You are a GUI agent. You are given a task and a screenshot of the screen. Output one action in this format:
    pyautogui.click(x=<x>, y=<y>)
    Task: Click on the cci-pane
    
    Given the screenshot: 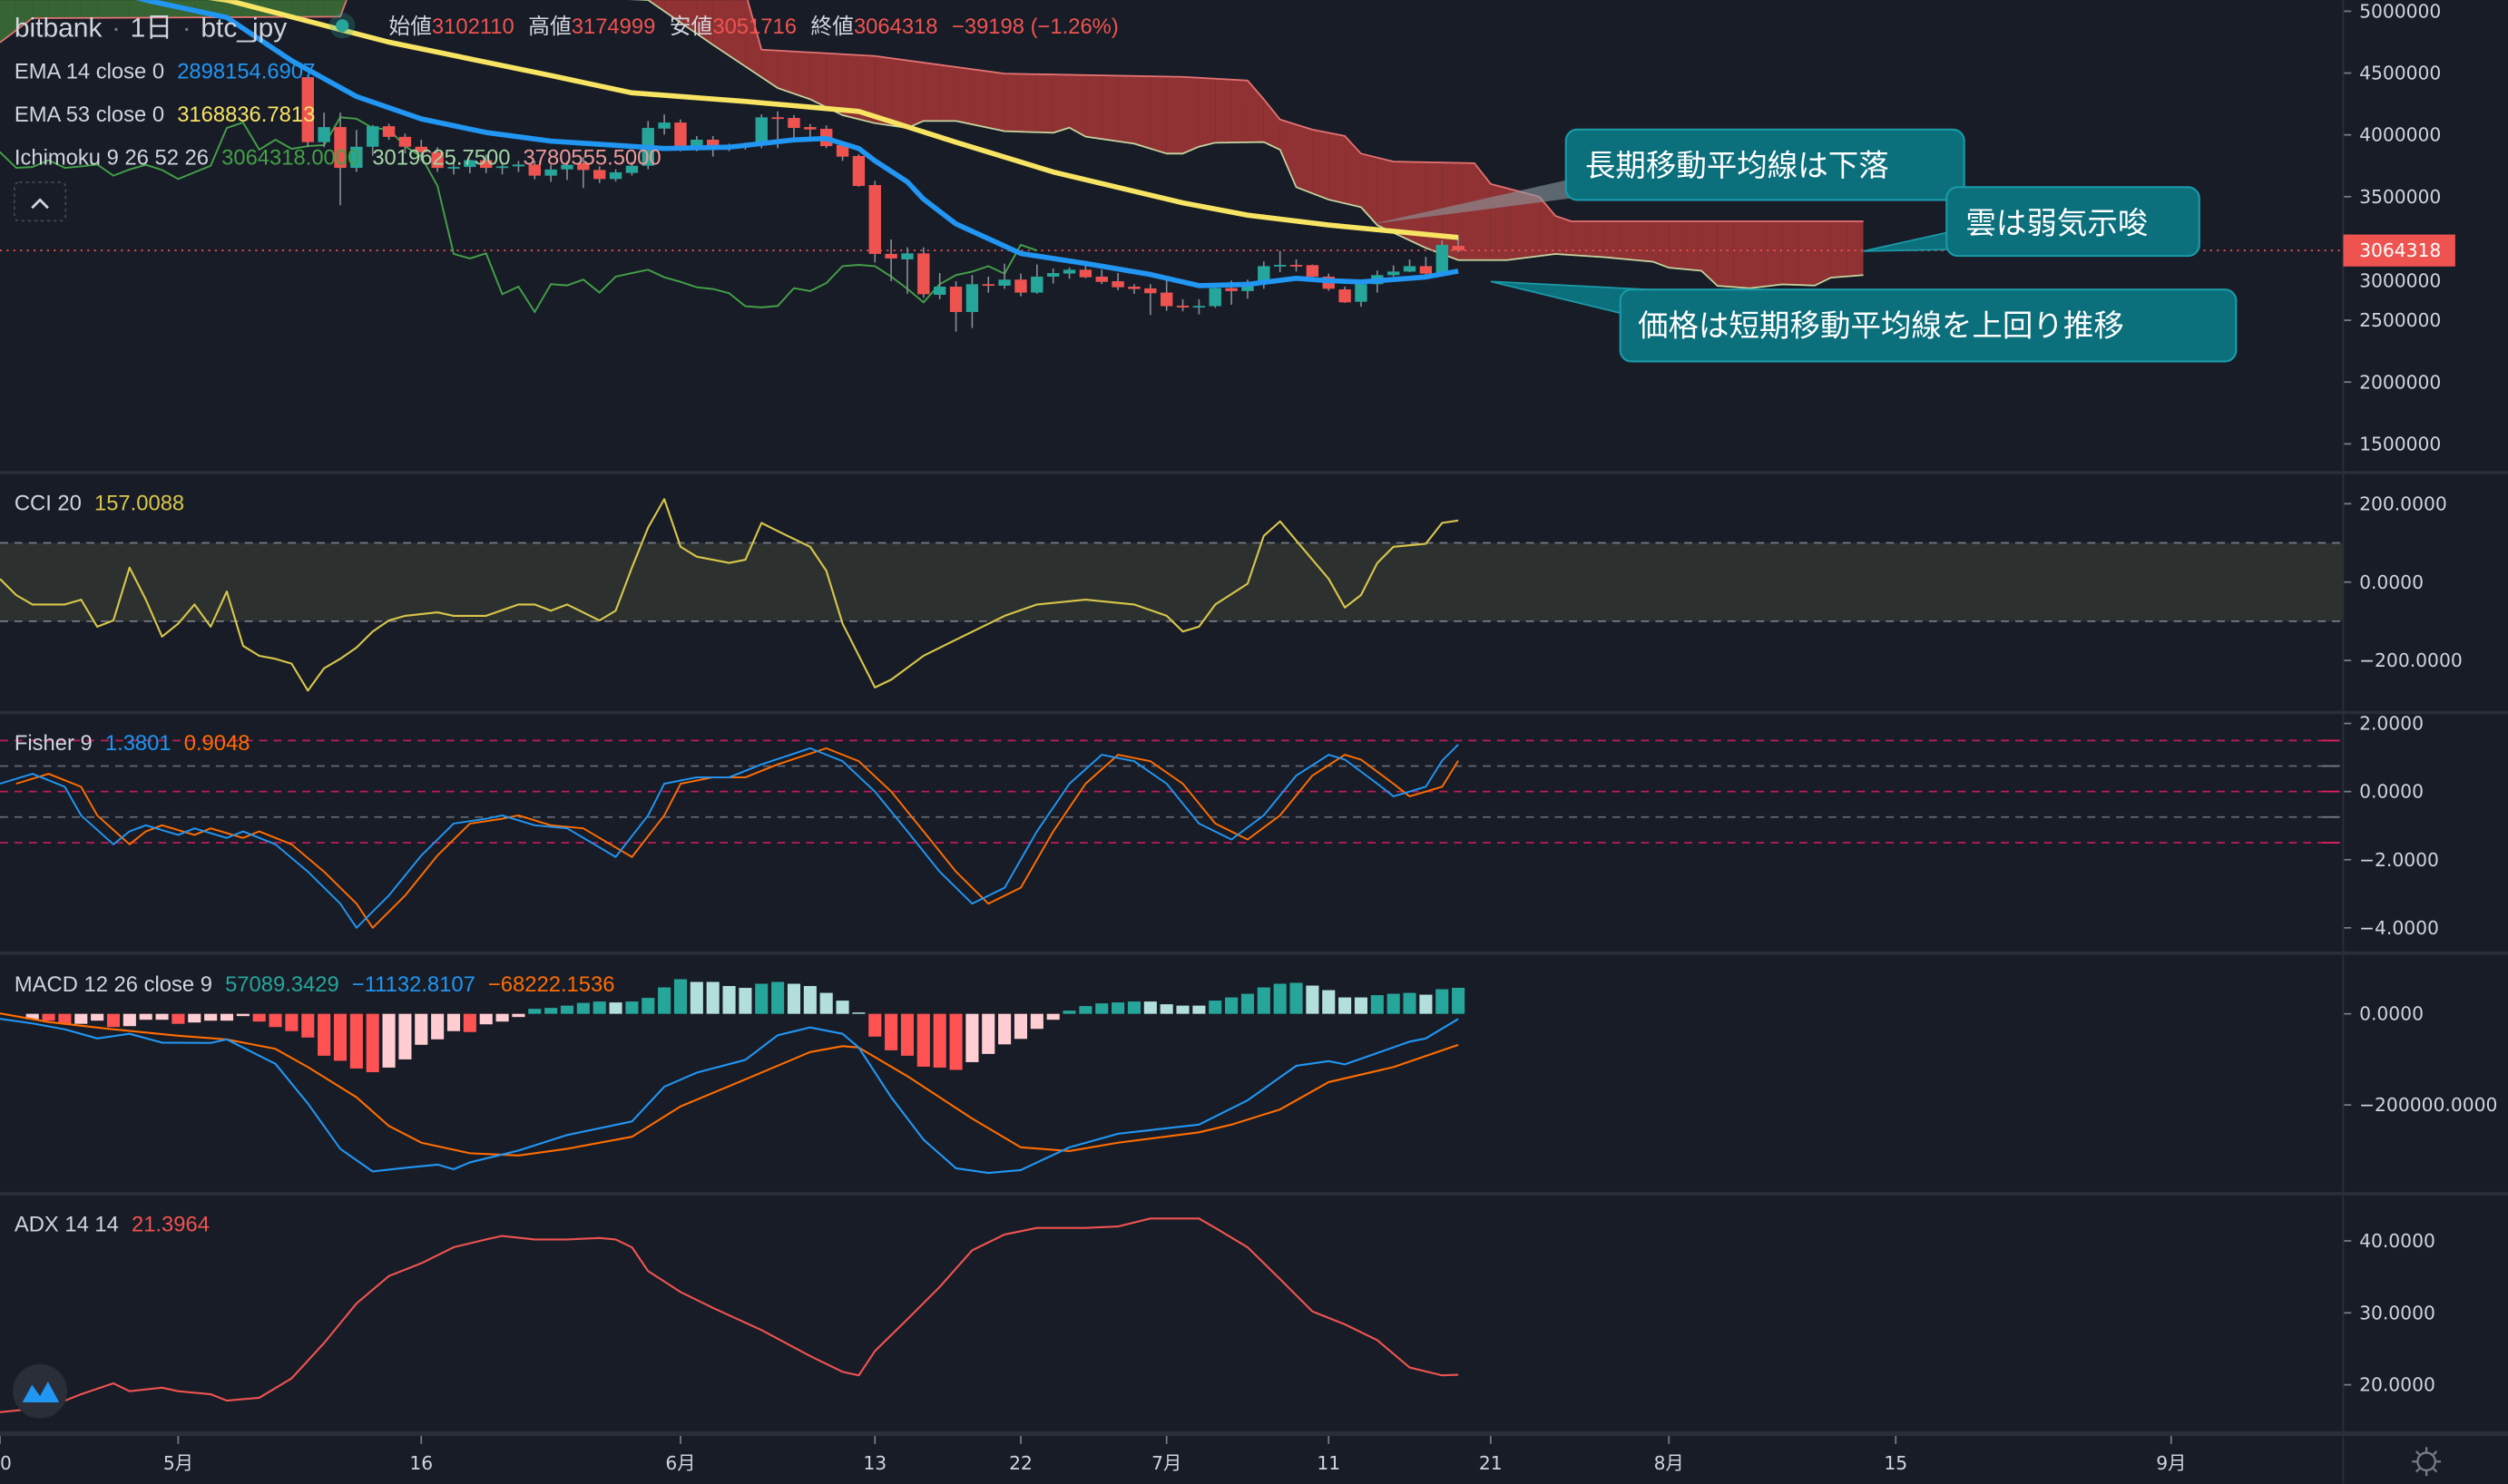 What is the action you would take?
    pyautogui.click(x=1172, y=595)
    